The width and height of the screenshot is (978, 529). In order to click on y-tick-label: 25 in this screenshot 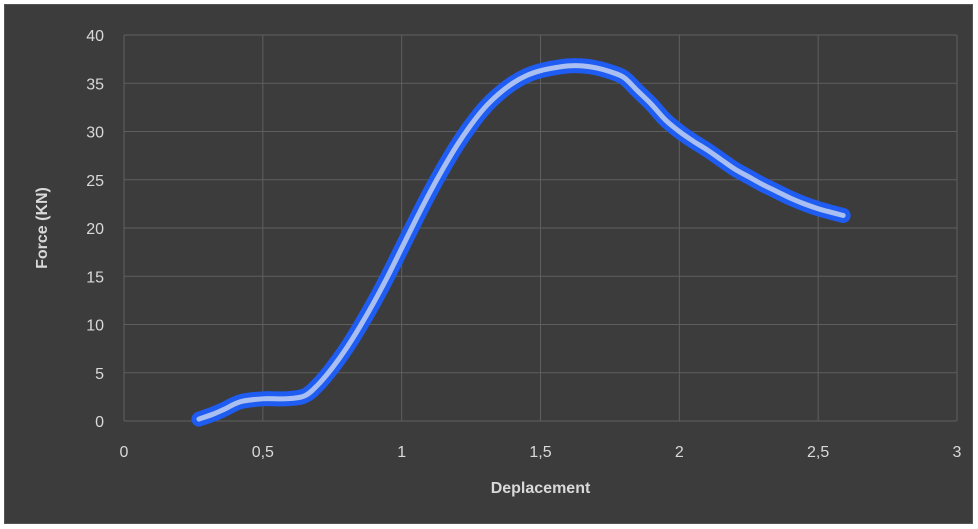, I will do `click(95, 181)`.